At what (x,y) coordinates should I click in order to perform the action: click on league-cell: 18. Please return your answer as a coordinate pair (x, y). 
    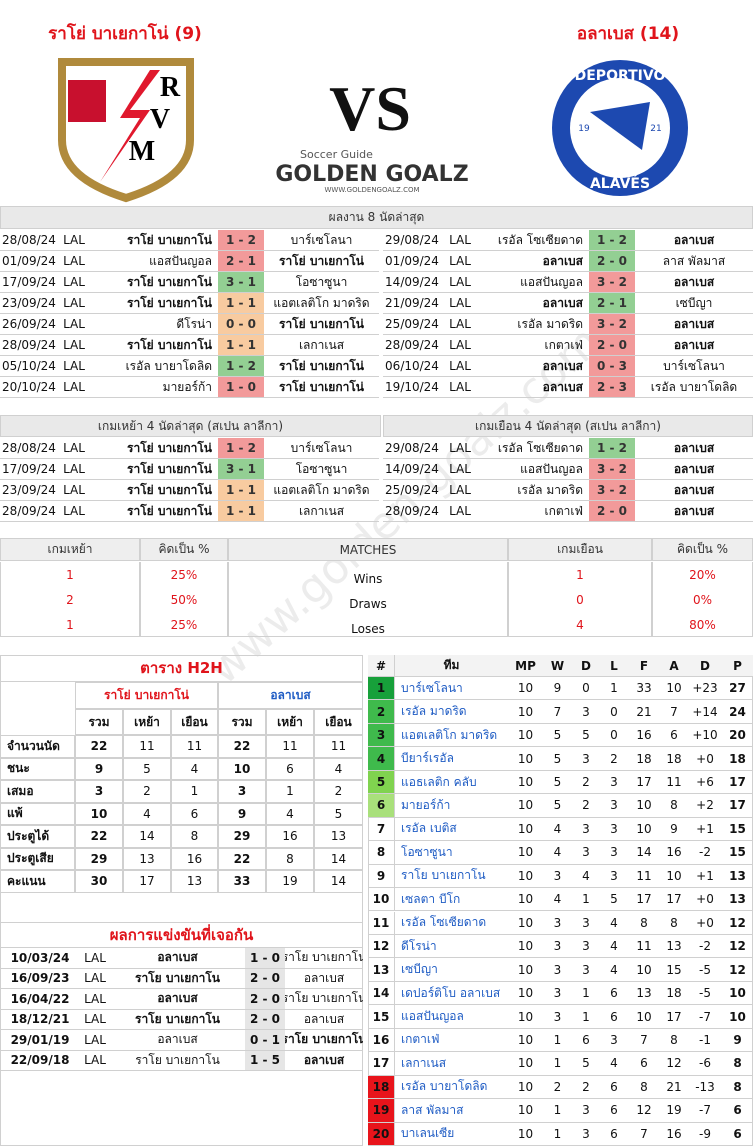
    Looking at the image, I should click on (674, 994).